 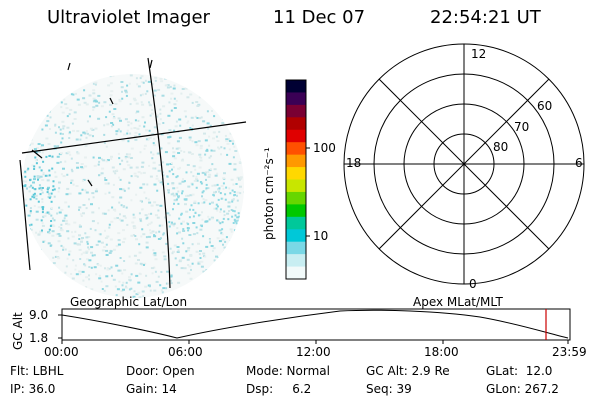 What do you see at coordinates (522, 127) in the screenshot?
I see `mlat-label-70: 70` at bounding box center [522, 127].